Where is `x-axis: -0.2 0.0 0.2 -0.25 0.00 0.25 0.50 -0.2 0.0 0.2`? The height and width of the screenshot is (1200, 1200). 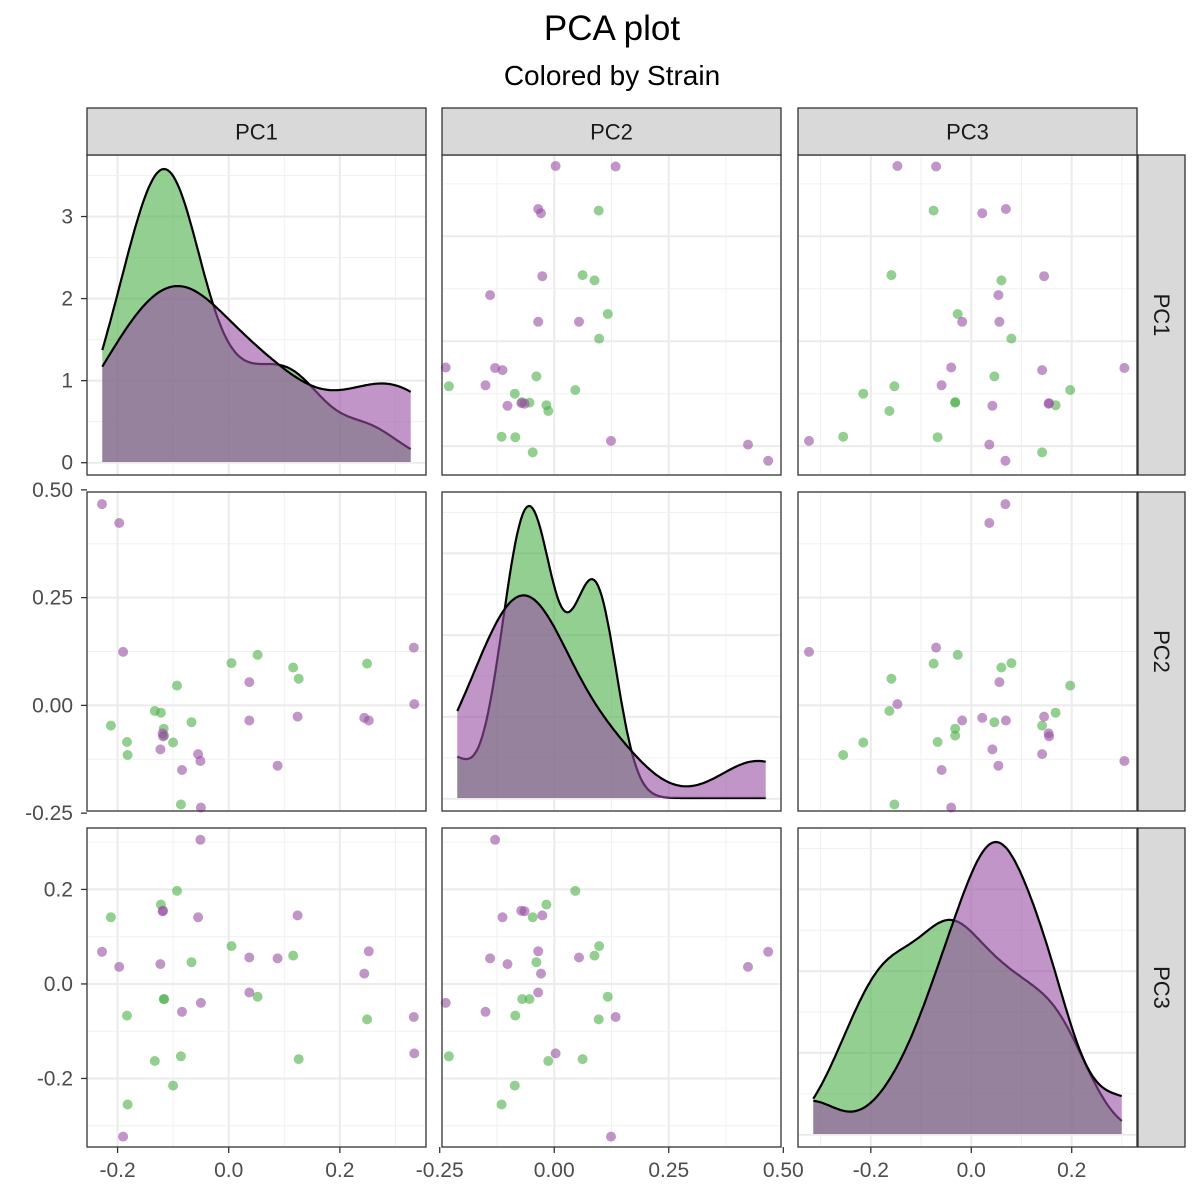
x-axis: -0.2 0.0 0.2 -0.25 0.00 0.25 0.50 -0.2 0.0 0.2 is located at coordinates (592, 1164).